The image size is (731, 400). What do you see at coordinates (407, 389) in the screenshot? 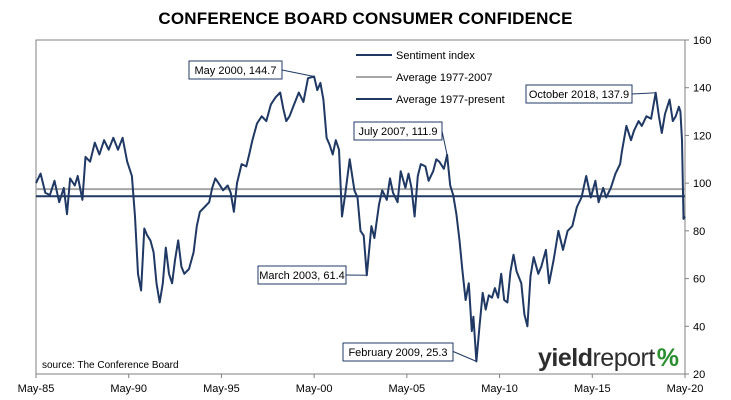
I see `x-tick-label: May-05` at bounding box center [407, 389].